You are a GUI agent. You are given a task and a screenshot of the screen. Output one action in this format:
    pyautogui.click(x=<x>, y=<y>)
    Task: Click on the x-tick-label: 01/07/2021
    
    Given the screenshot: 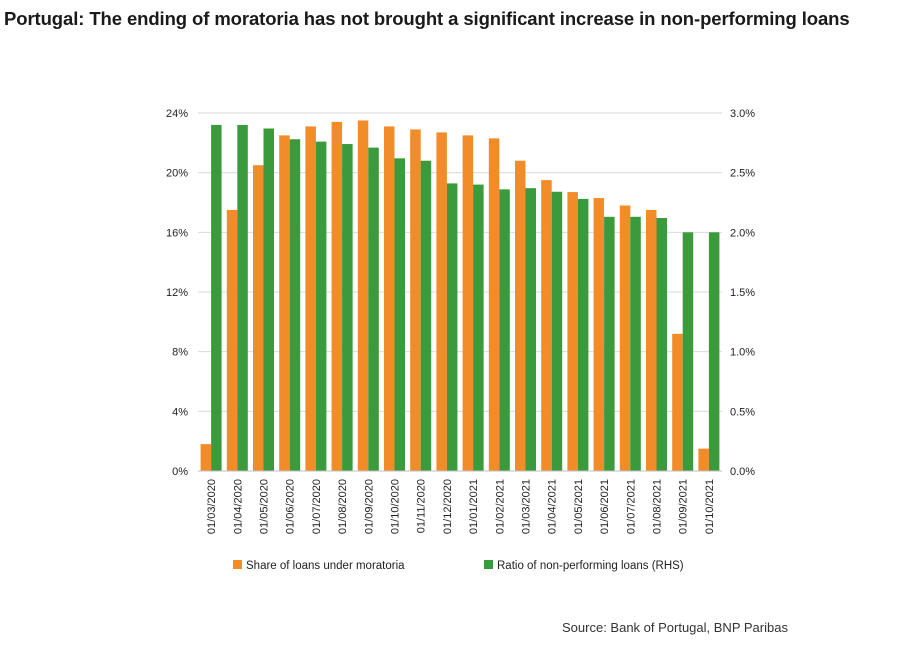 What is the action you would take?
    pyautogui.click(x=631, y=506)
    